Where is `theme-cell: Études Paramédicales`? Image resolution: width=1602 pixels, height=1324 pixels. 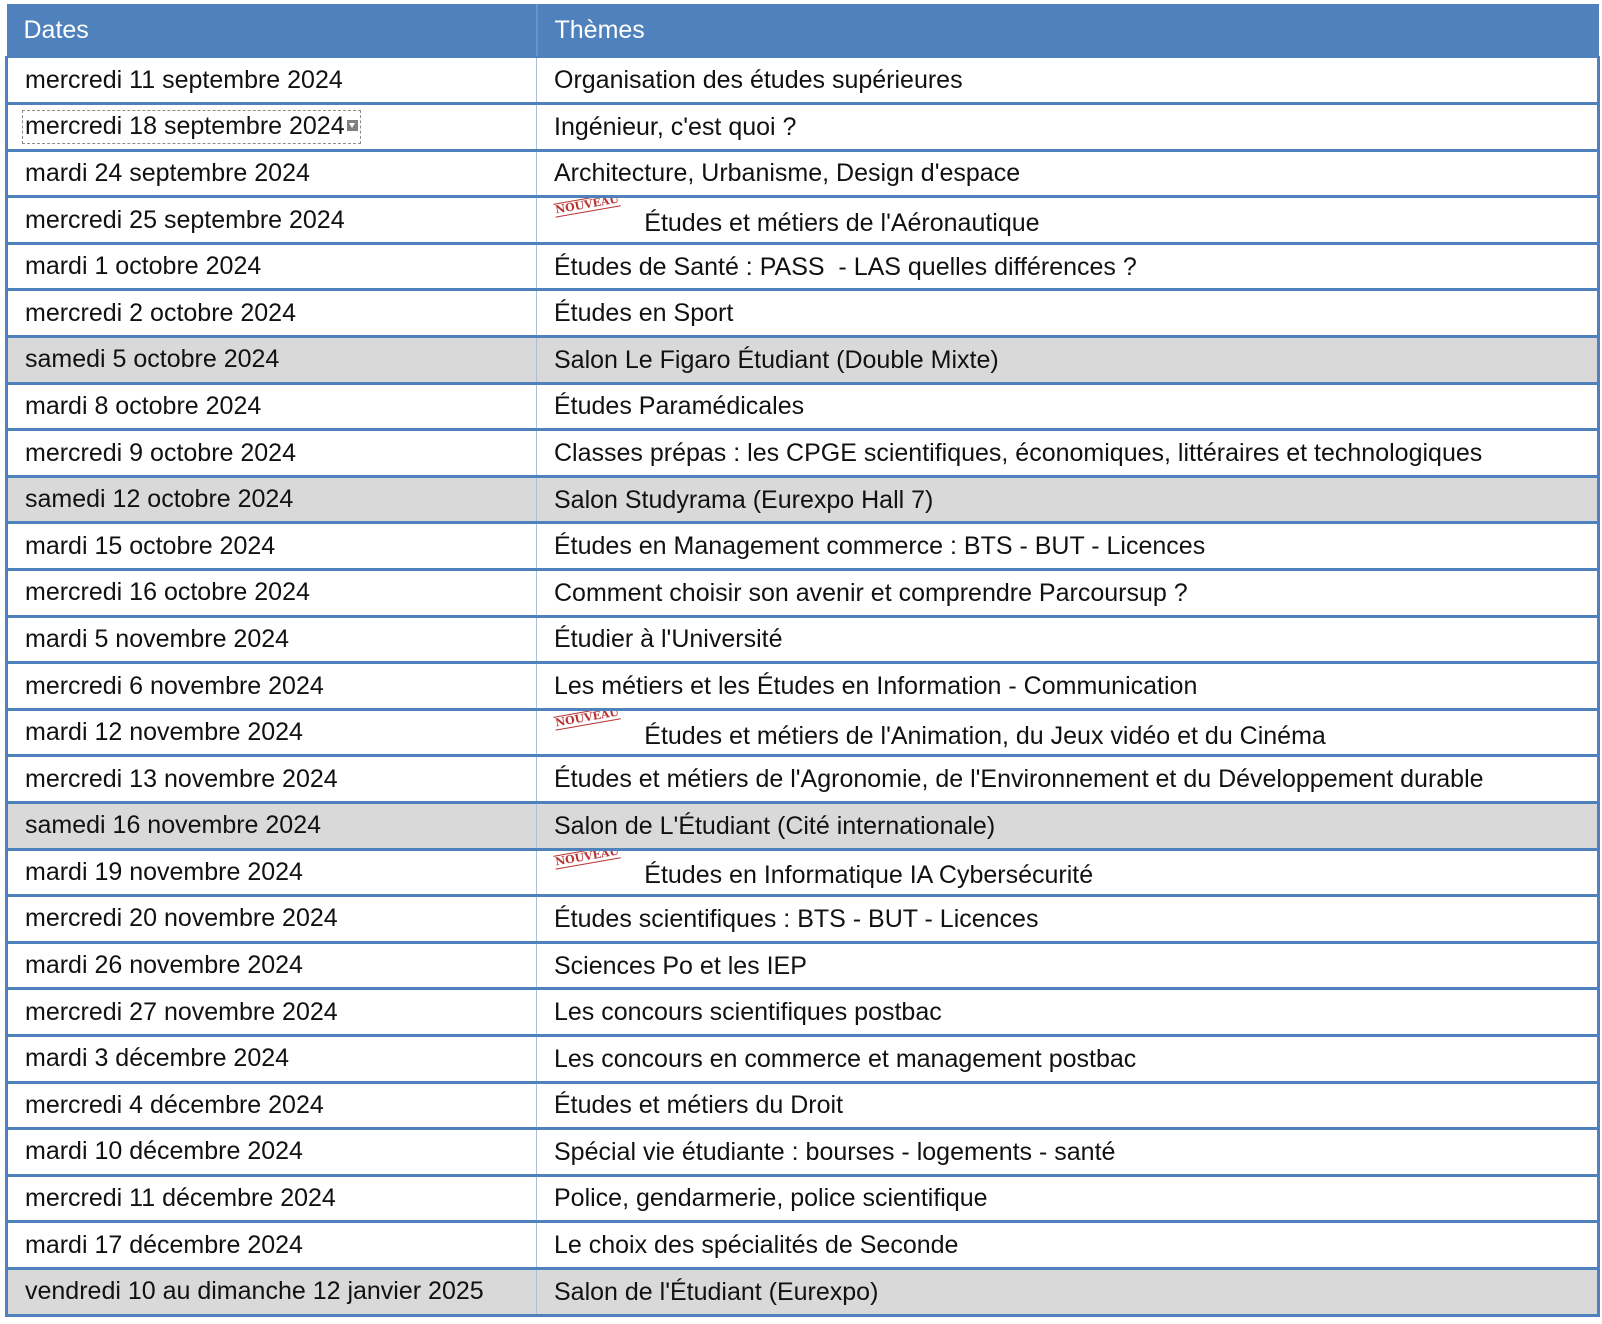
theme-cell: Études Paramédicales is located at coordinates (1068, 407).